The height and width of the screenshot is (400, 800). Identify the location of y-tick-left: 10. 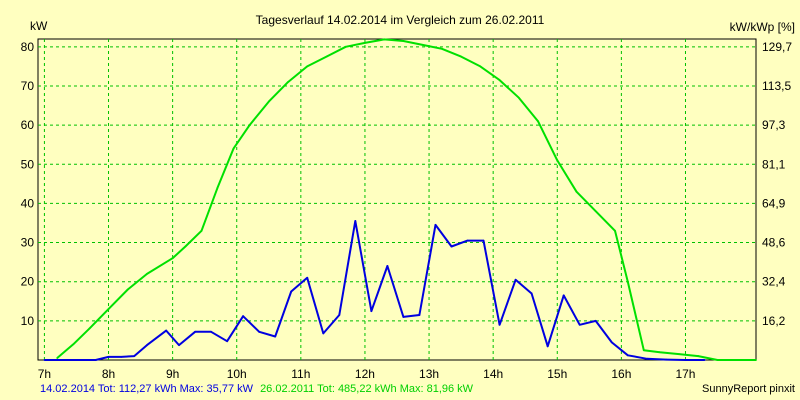
(28, 321).